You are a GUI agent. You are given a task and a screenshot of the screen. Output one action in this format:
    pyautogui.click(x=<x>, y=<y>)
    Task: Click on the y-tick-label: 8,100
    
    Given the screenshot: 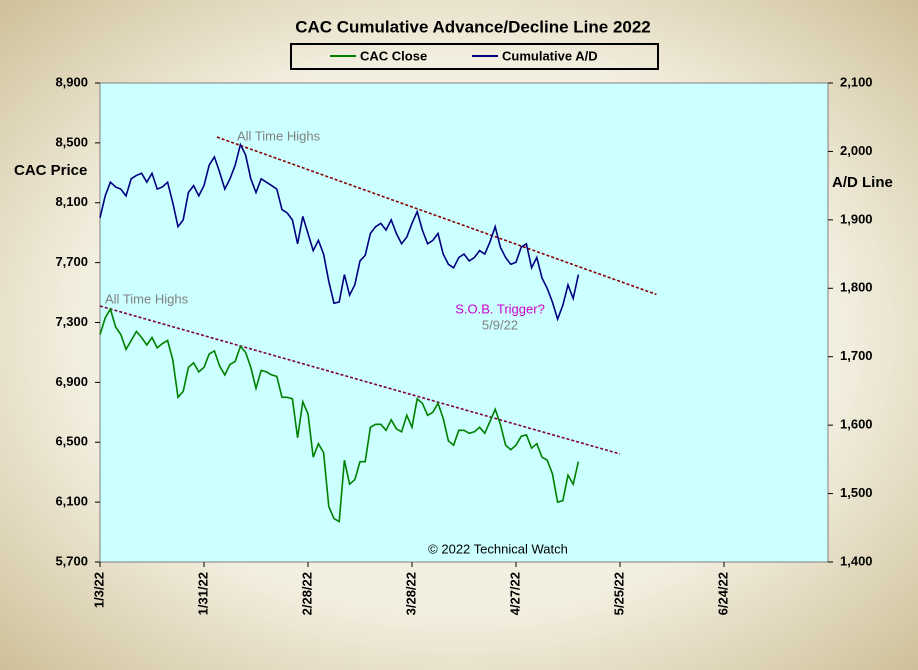 What is the action you would take?
    pyautogui.click(x=71, y=201)
    